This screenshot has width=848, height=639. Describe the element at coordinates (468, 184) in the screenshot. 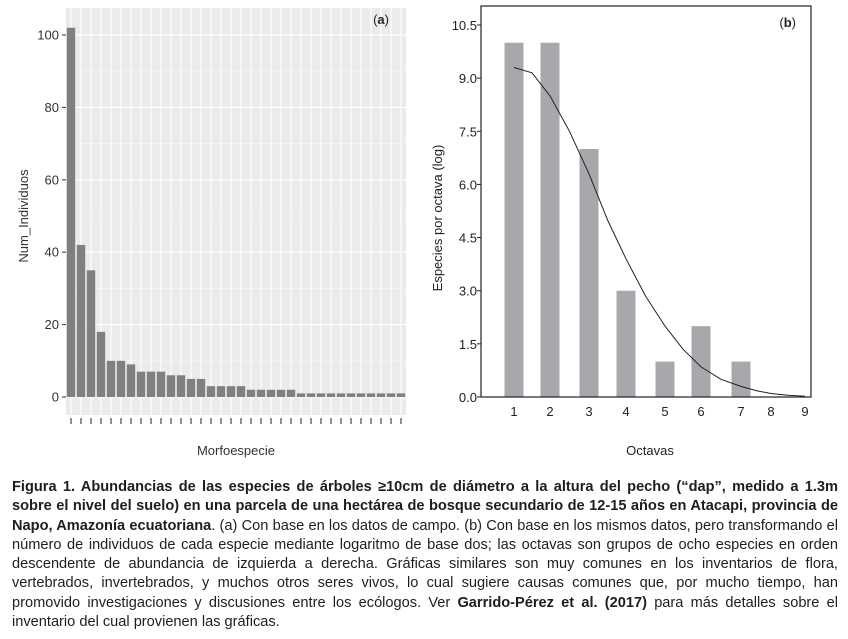

I see `y-tick-label: 6.0` at that location.